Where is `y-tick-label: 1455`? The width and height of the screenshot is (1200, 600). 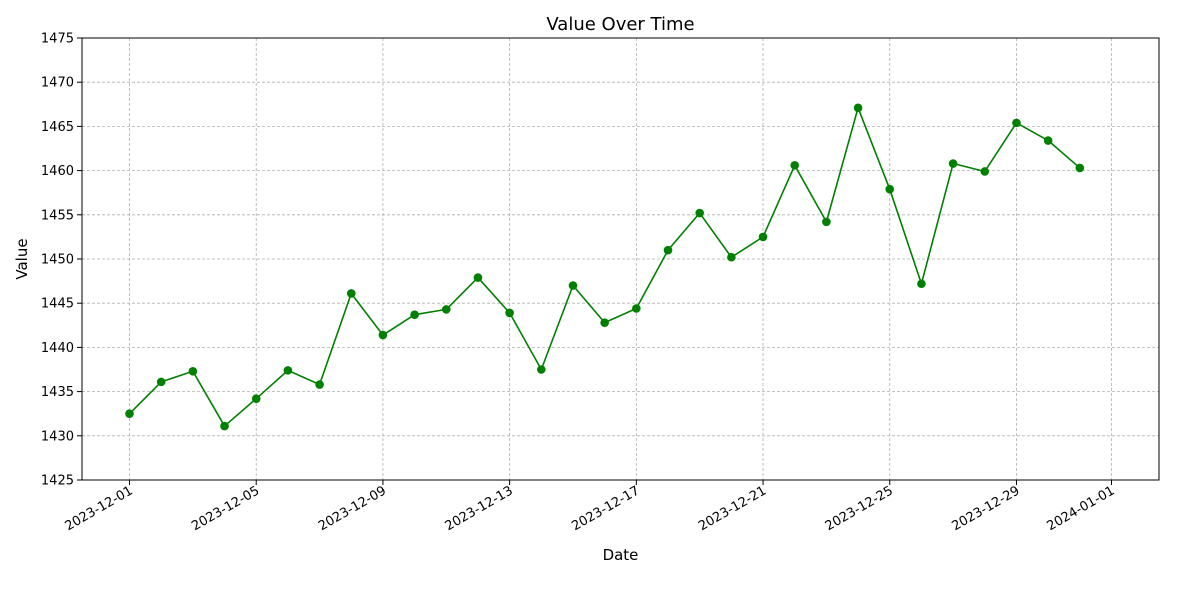
y-tick-label: 1455 is located at coordinates (57, 215).